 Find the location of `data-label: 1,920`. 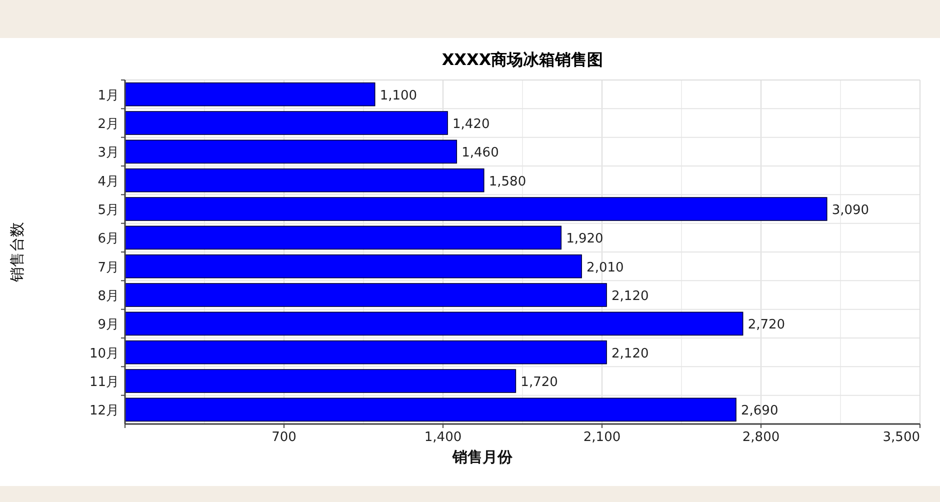

data-label: 1,920 is located at coordinates (585, 239).